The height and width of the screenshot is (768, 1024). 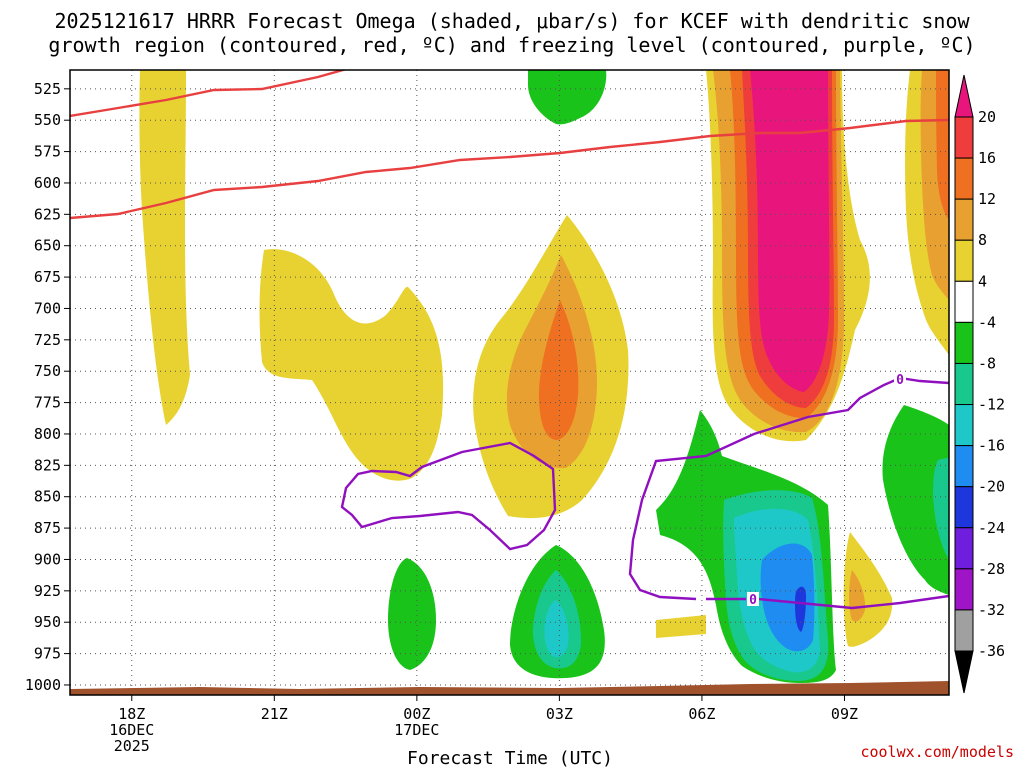 What do you see at coordinates (47, 120) in the screenshot?
I see `y-tick-label-550: 550` at bounding box center [47, 120].